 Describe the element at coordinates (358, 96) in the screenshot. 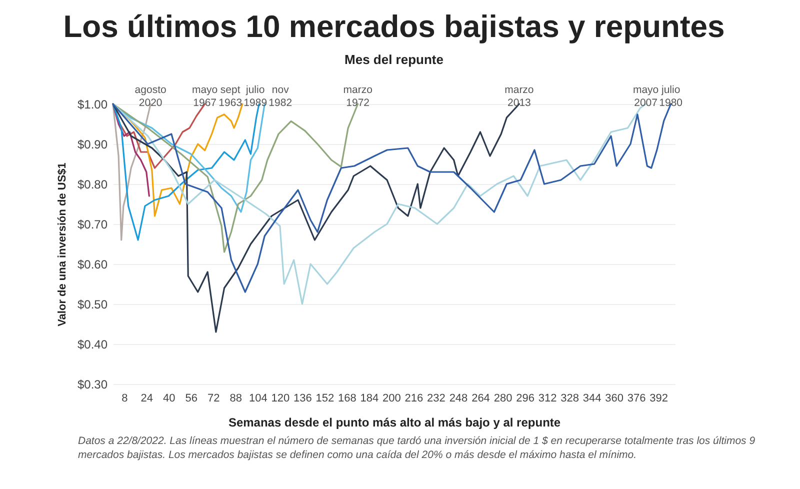

I see `series-label: marzo 1972` at that location.